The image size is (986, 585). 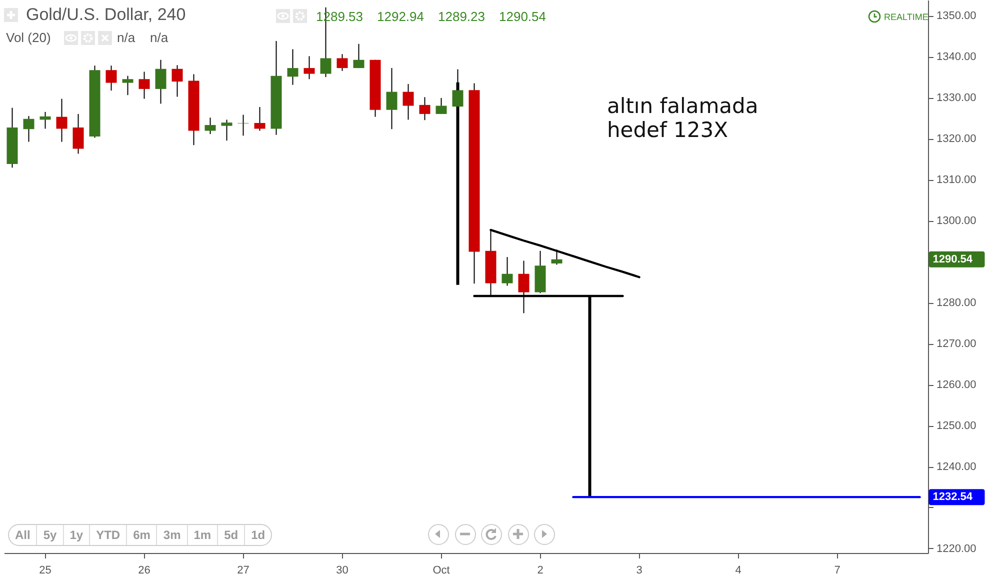 What do you see at coordinates (109, 535) in the screenshot?
I see `annotation: YTD` at bounding box center [109, 535].